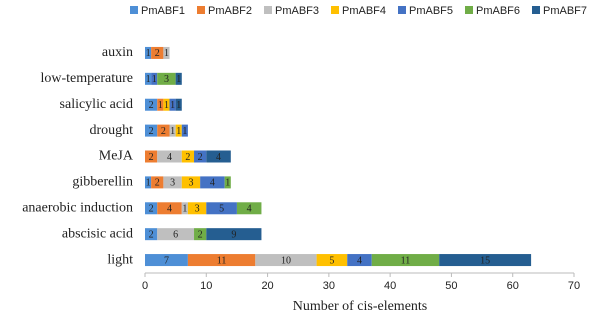 This screenshot has width=600, height=320. I want to click on legend-label: PmABF2, so click(230, 11).